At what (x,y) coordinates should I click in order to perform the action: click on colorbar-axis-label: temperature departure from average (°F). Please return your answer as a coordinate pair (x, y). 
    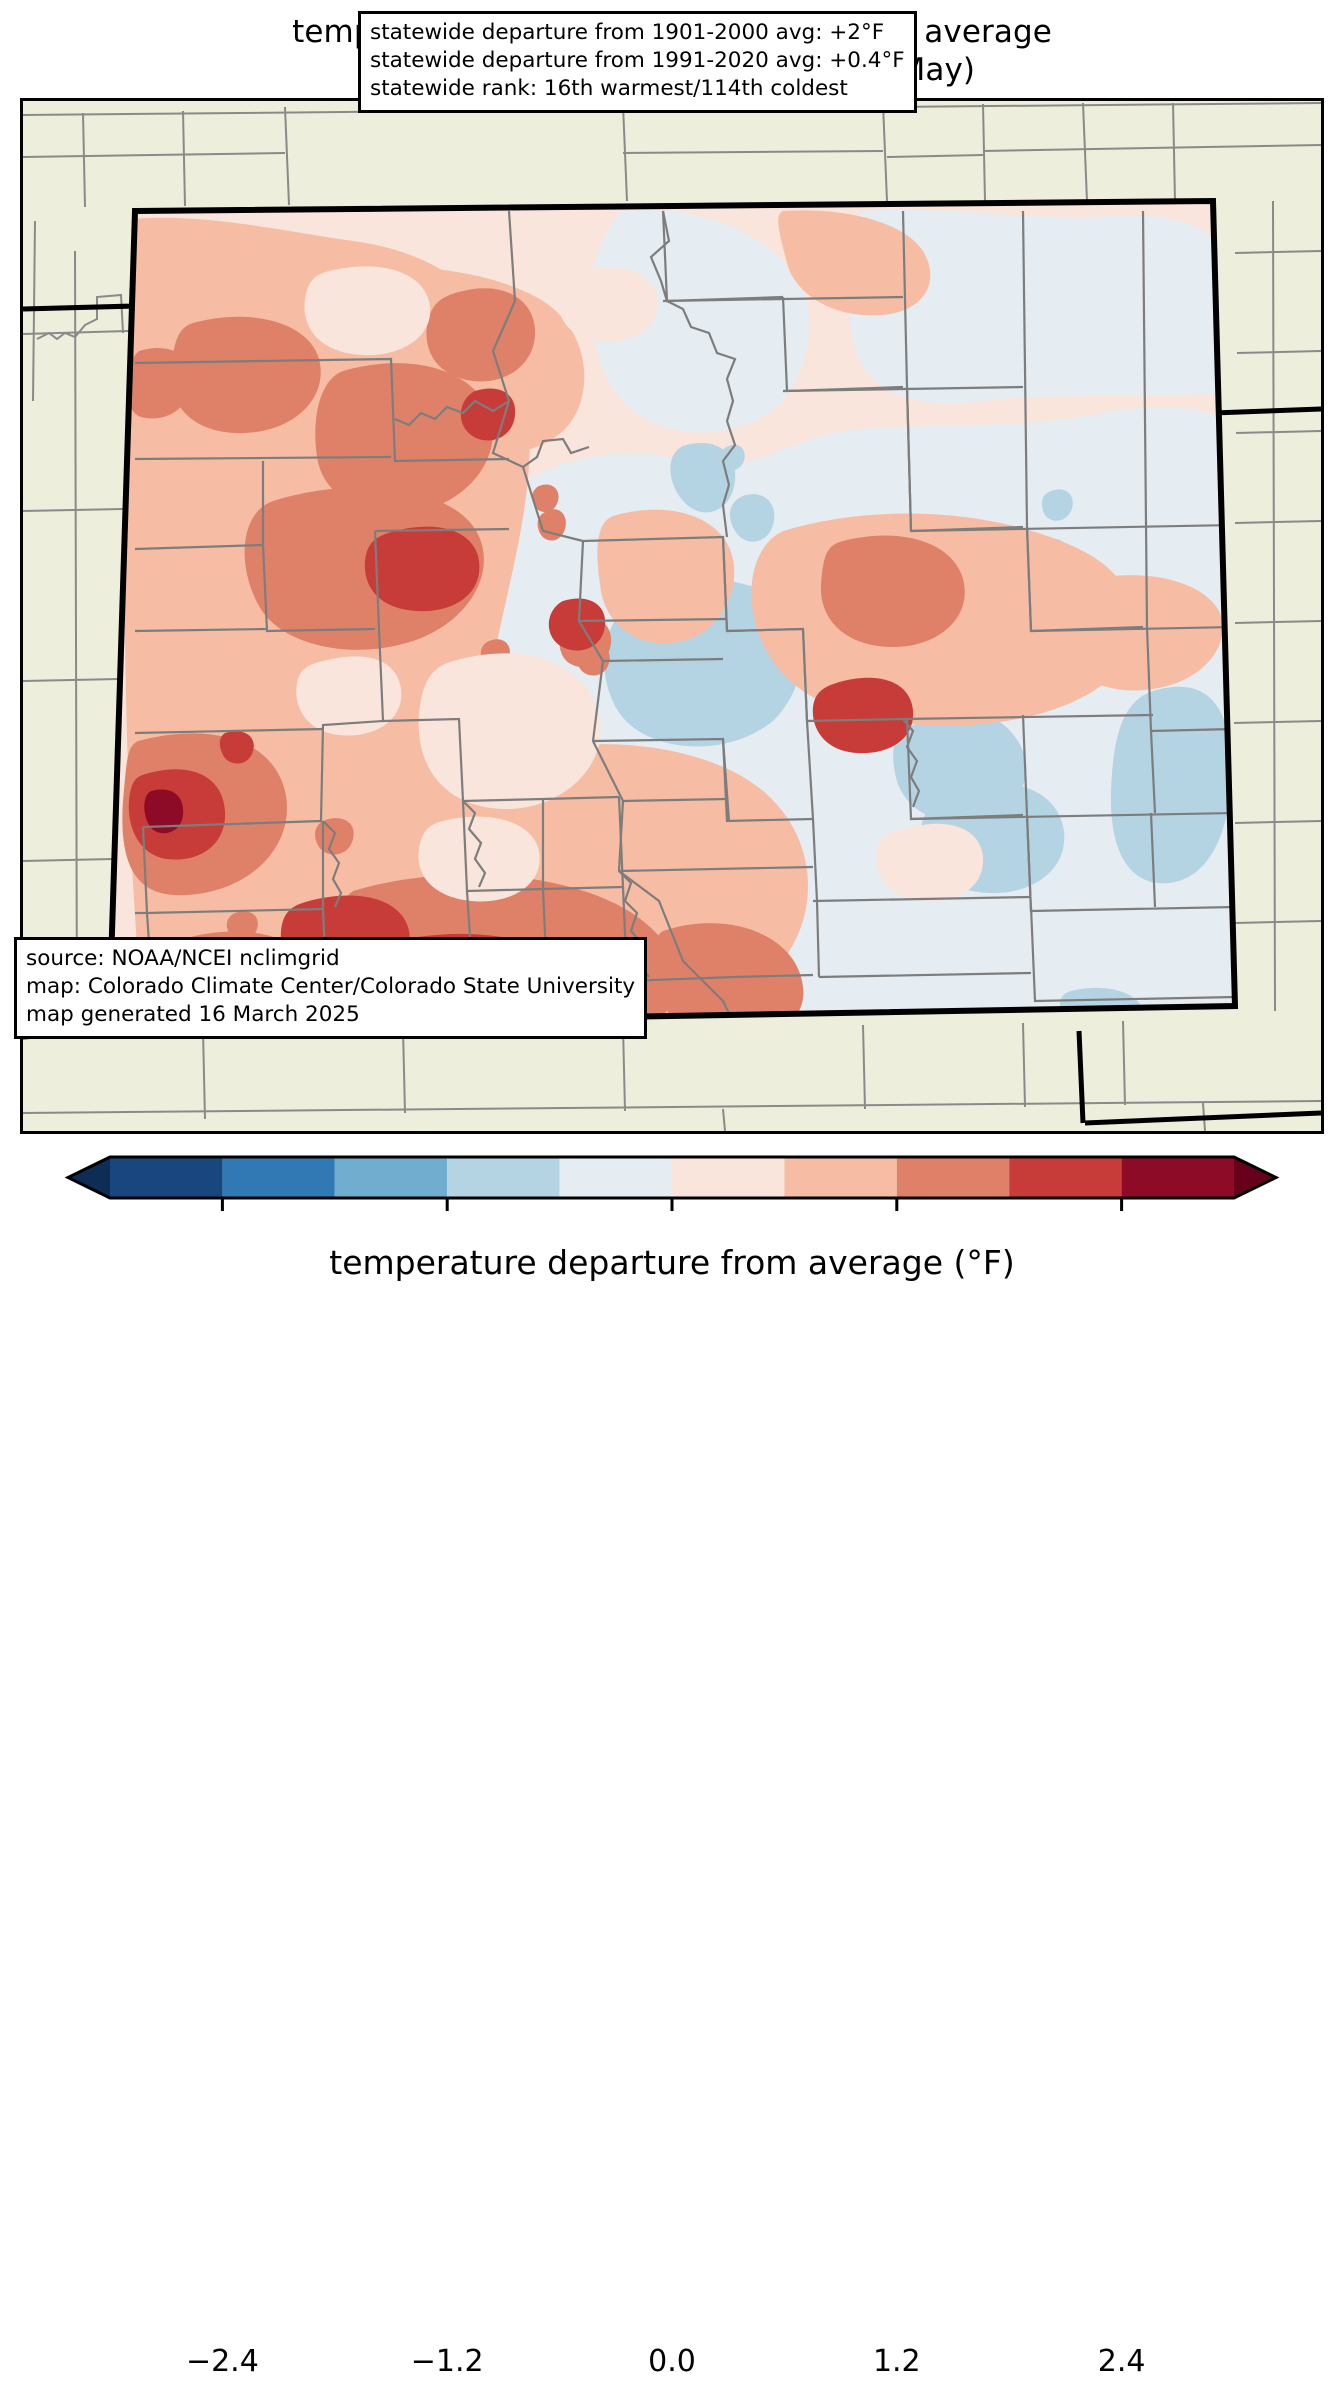
    Looking at the image, I should click on (672, 1262).